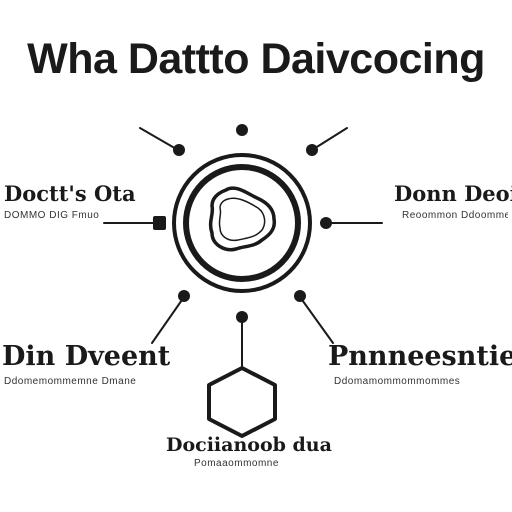 Image resolution: width=512 pixels, height=512 pixels. Describe the element at coordinates (52, 215) in the screenshot. I see `node-subtext-left: DOMMO DIG Fmuomme` at that location.